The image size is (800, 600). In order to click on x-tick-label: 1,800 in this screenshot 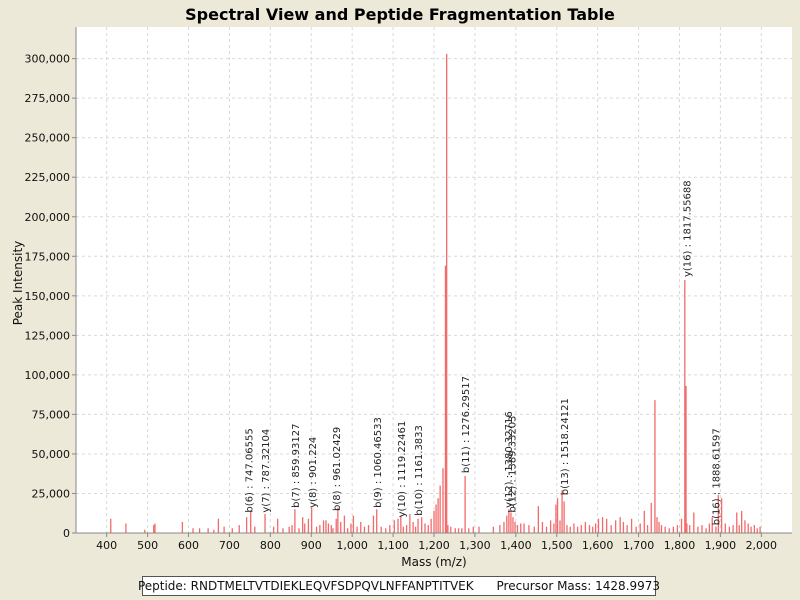, I will do `click(680, 545)`.